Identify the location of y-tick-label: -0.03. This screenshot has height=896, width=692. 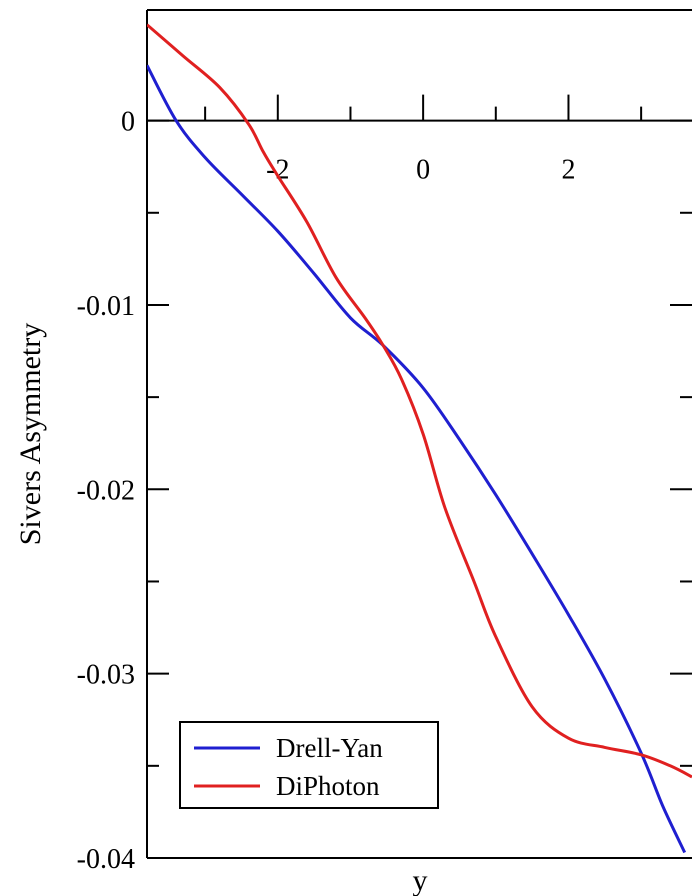
(106, 675).